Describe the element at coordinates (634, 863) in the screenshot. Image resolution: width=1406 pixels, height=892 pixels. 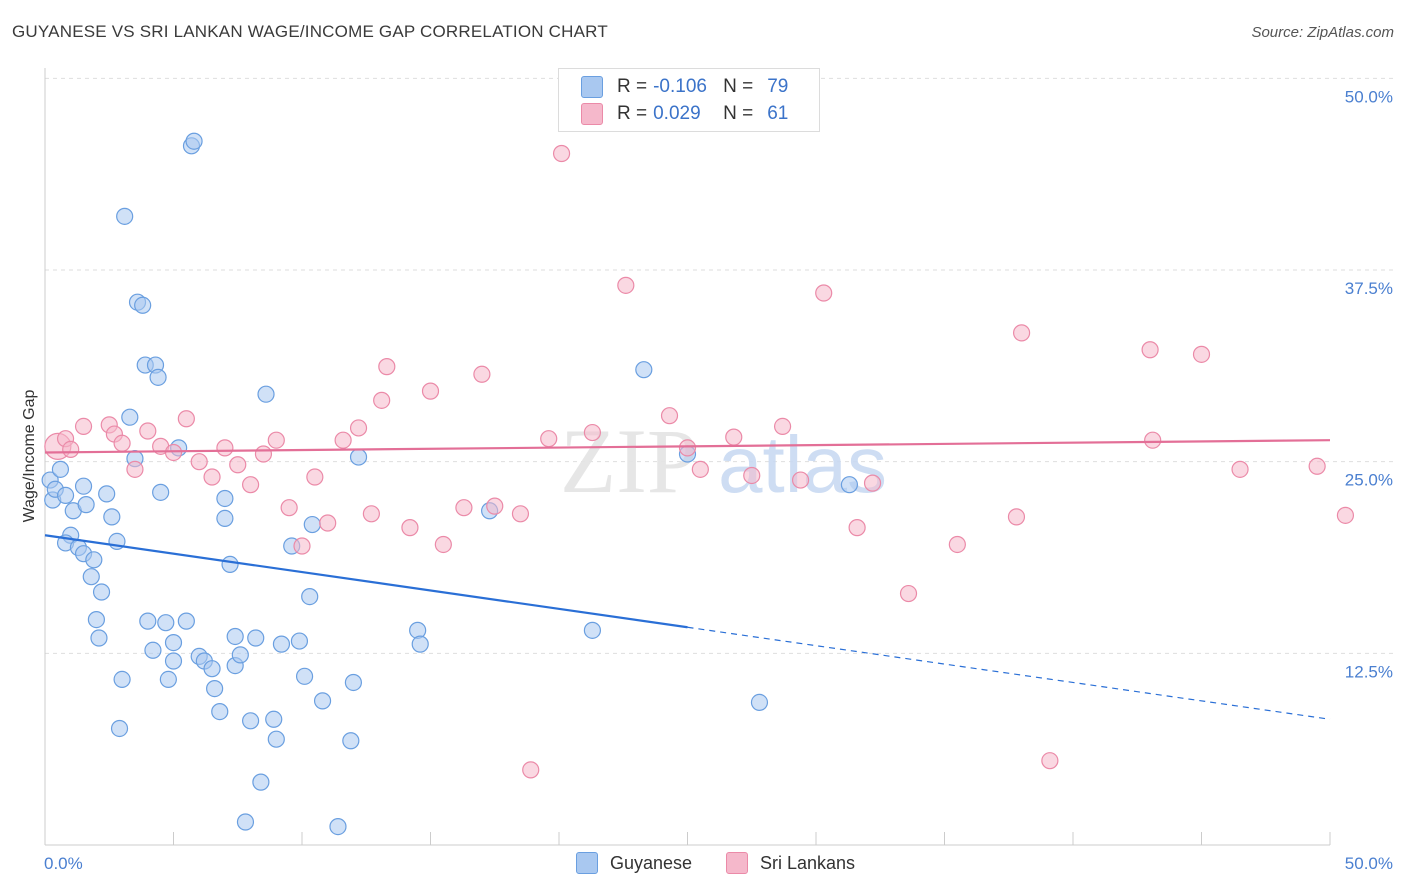
I see `bottom-legend-guyanese: Guyanese` at that location.